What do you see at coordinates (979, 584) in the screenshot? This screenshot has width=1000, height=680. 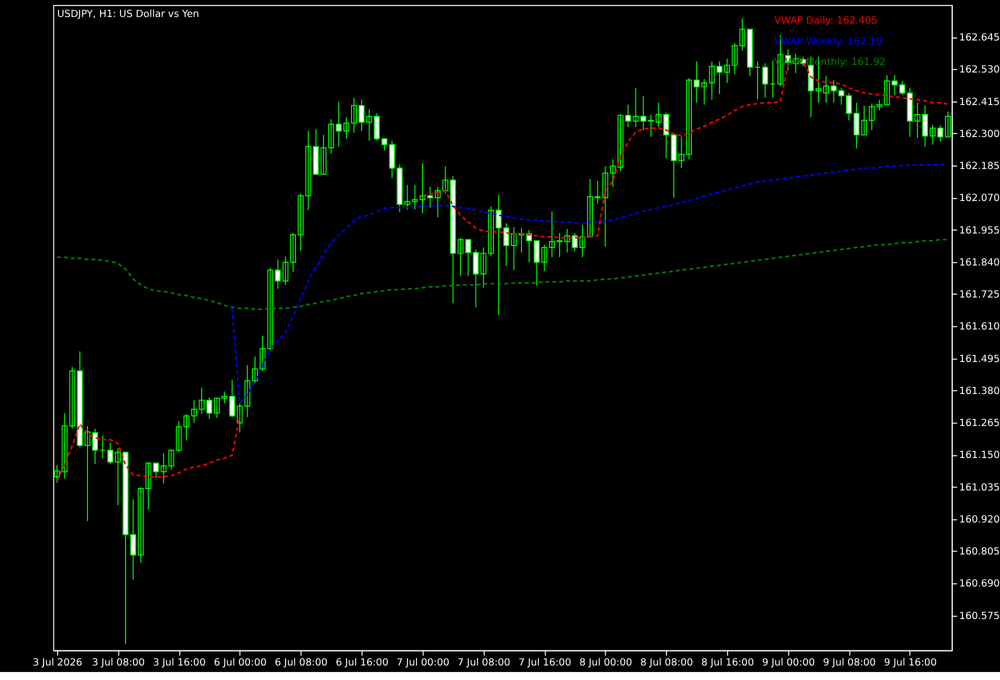 I see `y-tick-label: 160.690` at bounding box center [979, 584].